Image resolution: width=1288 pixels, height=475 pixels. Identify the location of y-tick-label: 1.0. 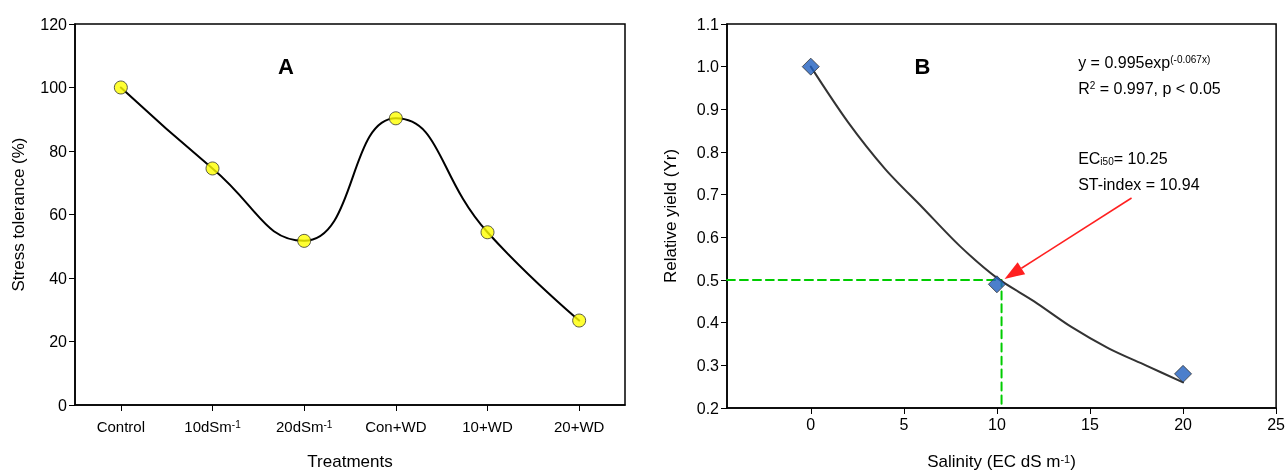
(708, 67).